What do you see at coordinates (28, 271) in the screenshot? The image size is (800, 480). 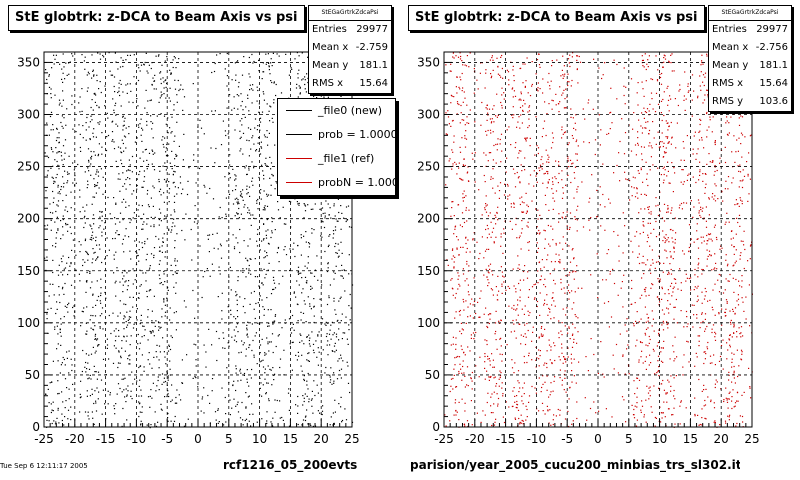 I see `y-tick-label: 150` at bounding box center [28, 271].